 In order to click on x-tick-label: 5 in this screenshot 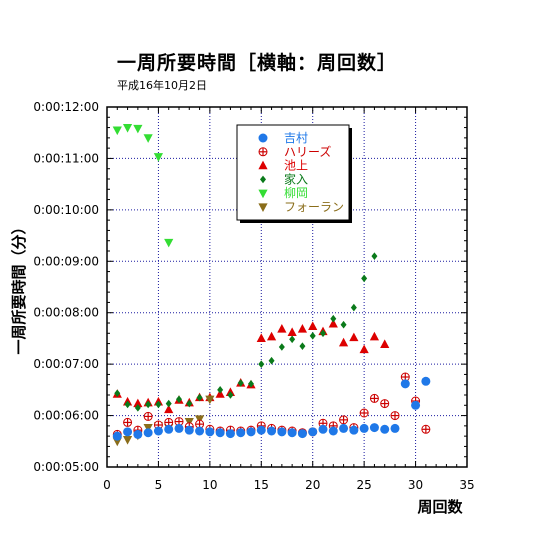, I will do `click(159, 485)`.